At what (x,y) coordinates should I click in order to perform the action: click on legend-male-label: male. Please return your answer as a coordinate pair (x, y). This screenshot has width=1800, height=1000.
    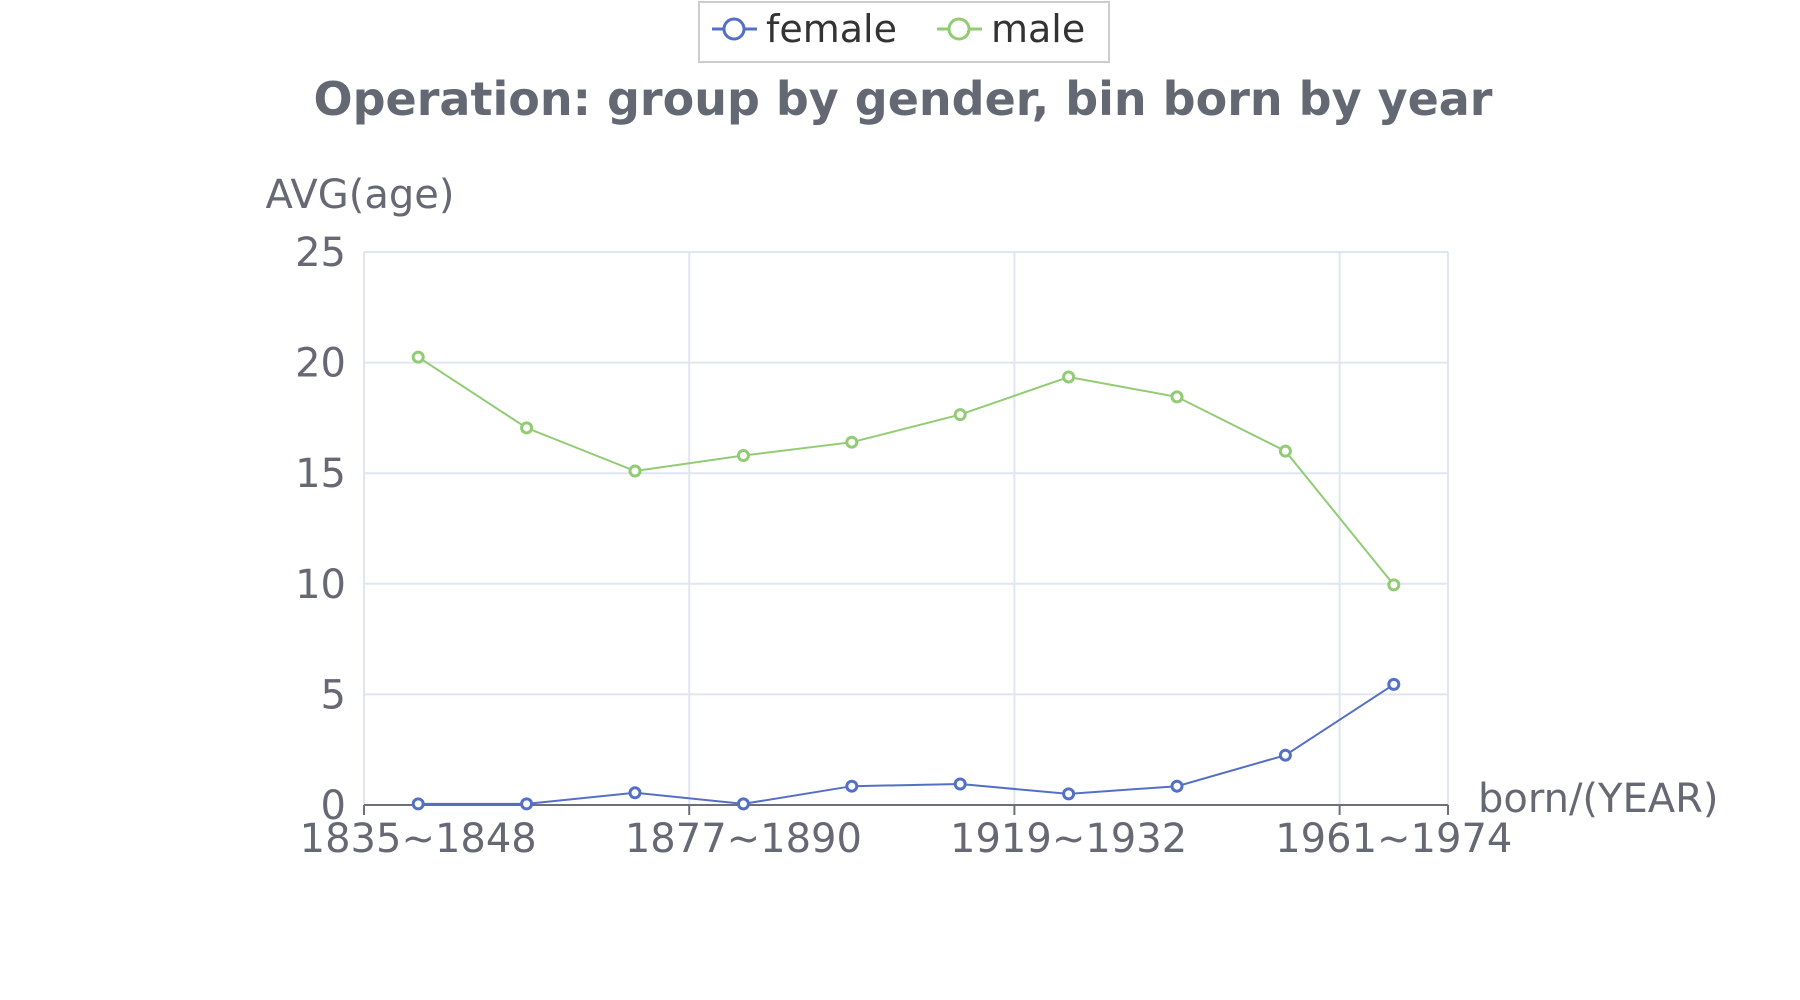
    Looking at the image, I should click on (1038, 29).